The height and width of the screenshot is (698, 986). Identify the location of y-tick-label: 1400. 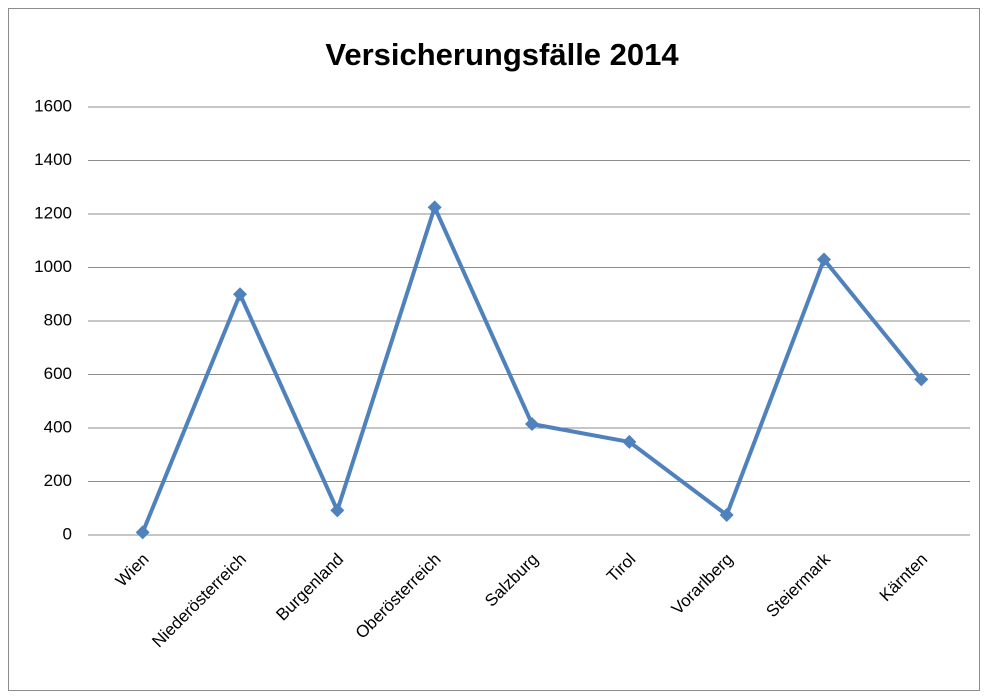
(53, 159).